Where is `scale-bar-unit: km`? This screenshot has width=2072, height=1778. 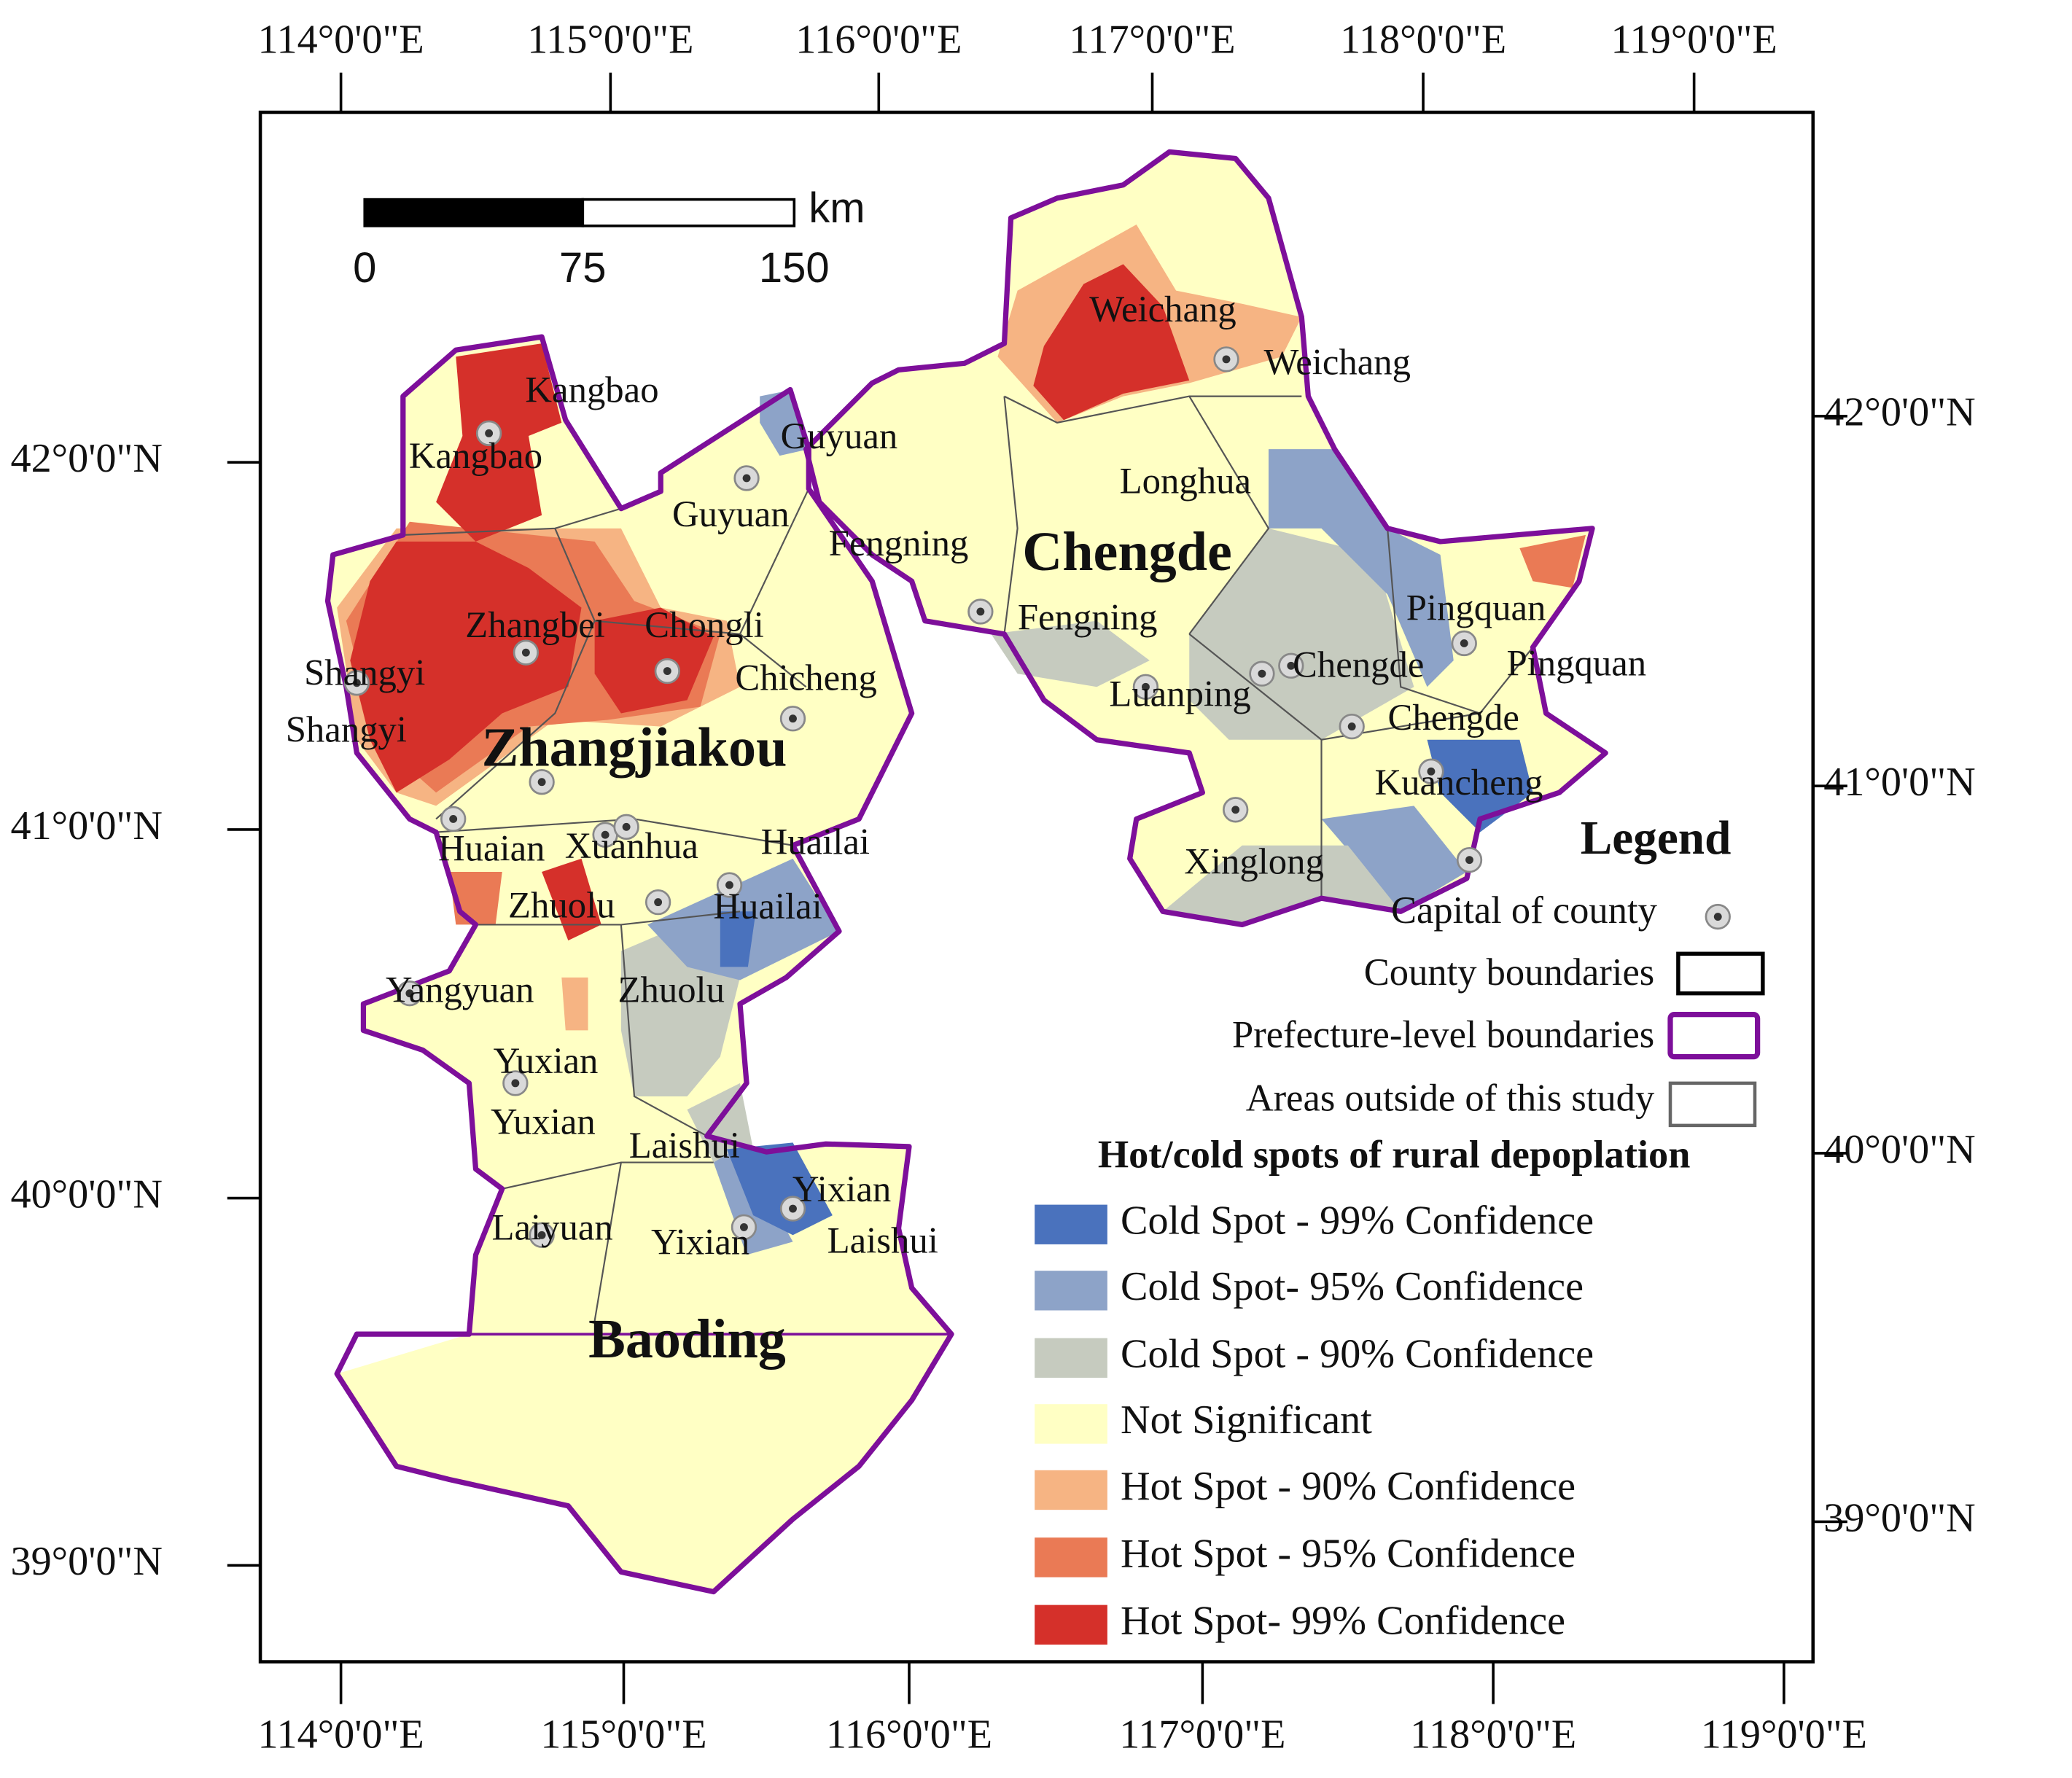
scale-bar-unit: km is located at coordinates (837, 208).